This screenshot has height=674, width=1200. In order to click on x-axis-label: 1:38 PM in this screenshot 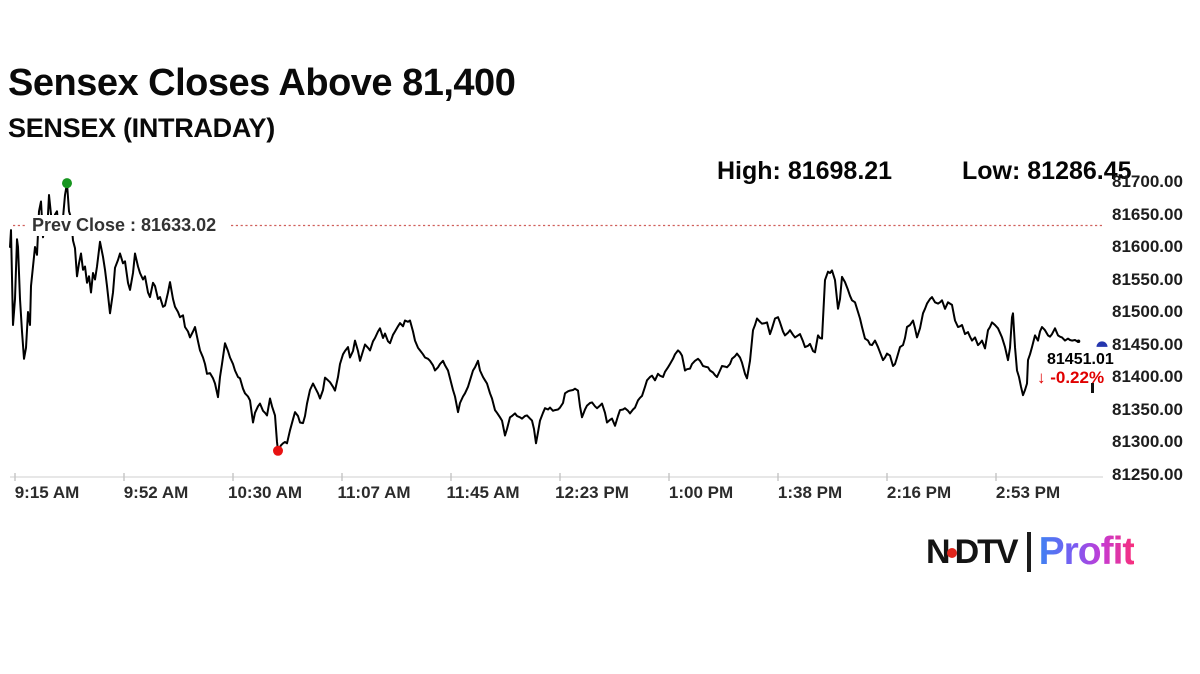, I will do `click(810, 492)`.